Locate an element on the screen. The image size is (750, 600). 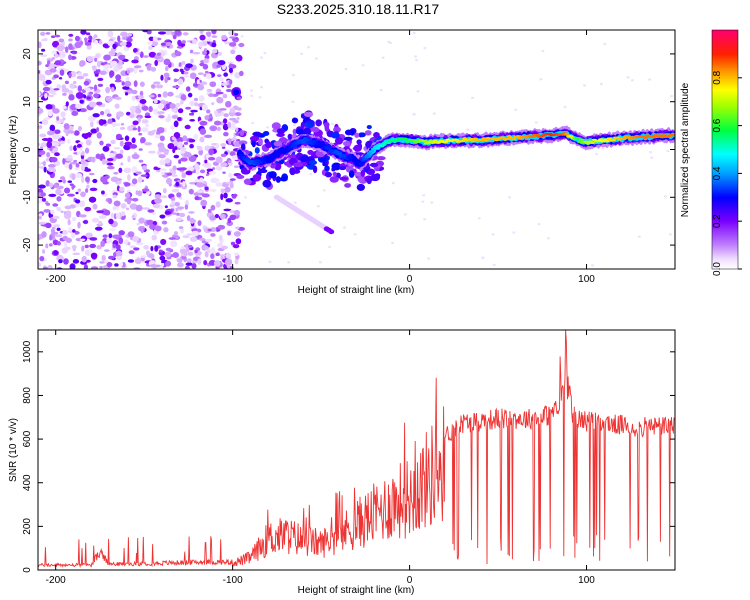
y-tick-label: 20 is located at coordinates (27, 54).